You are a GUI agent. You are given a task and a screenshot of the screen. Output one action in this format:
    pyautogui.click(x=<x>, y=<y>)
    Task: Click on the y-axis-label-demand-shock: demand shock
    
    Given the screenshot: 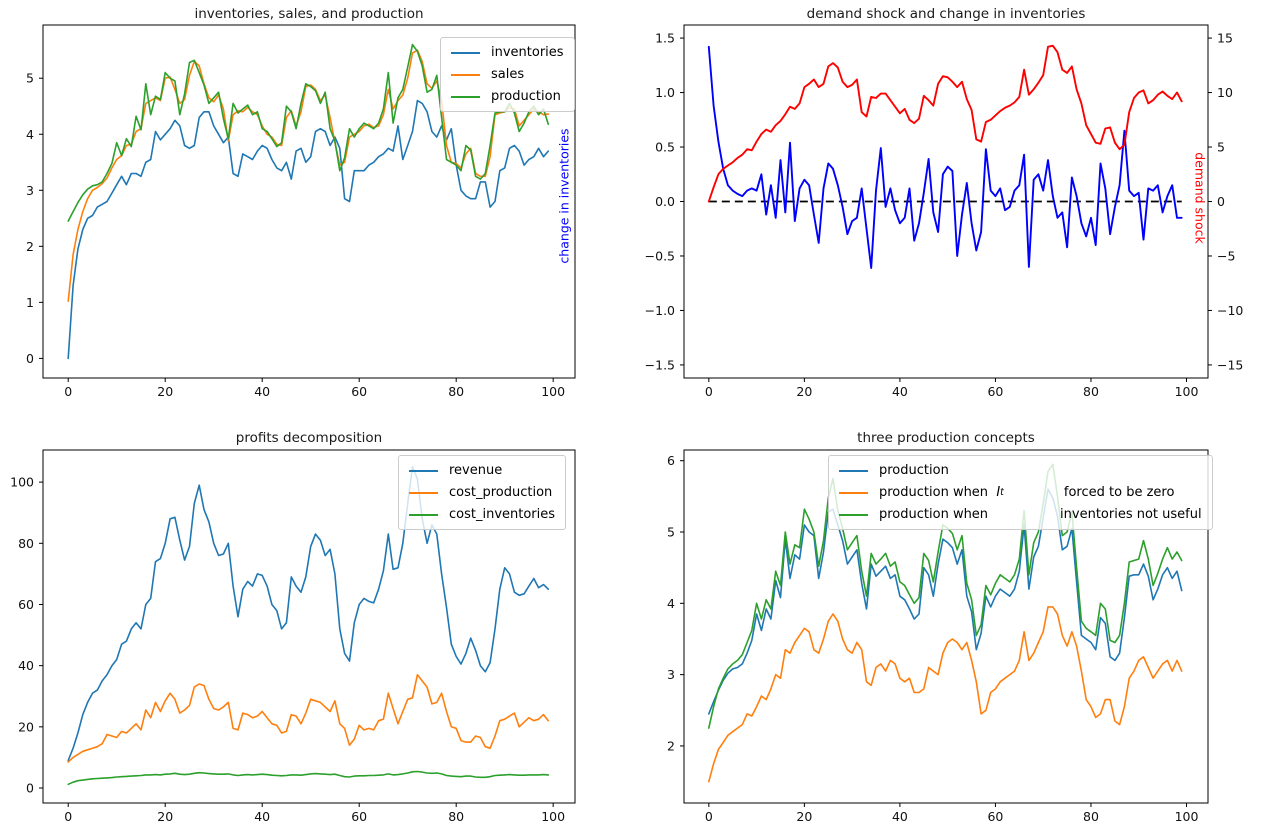 What is the action you would take?
    pyautogui.click(x=1200, y=198)
    